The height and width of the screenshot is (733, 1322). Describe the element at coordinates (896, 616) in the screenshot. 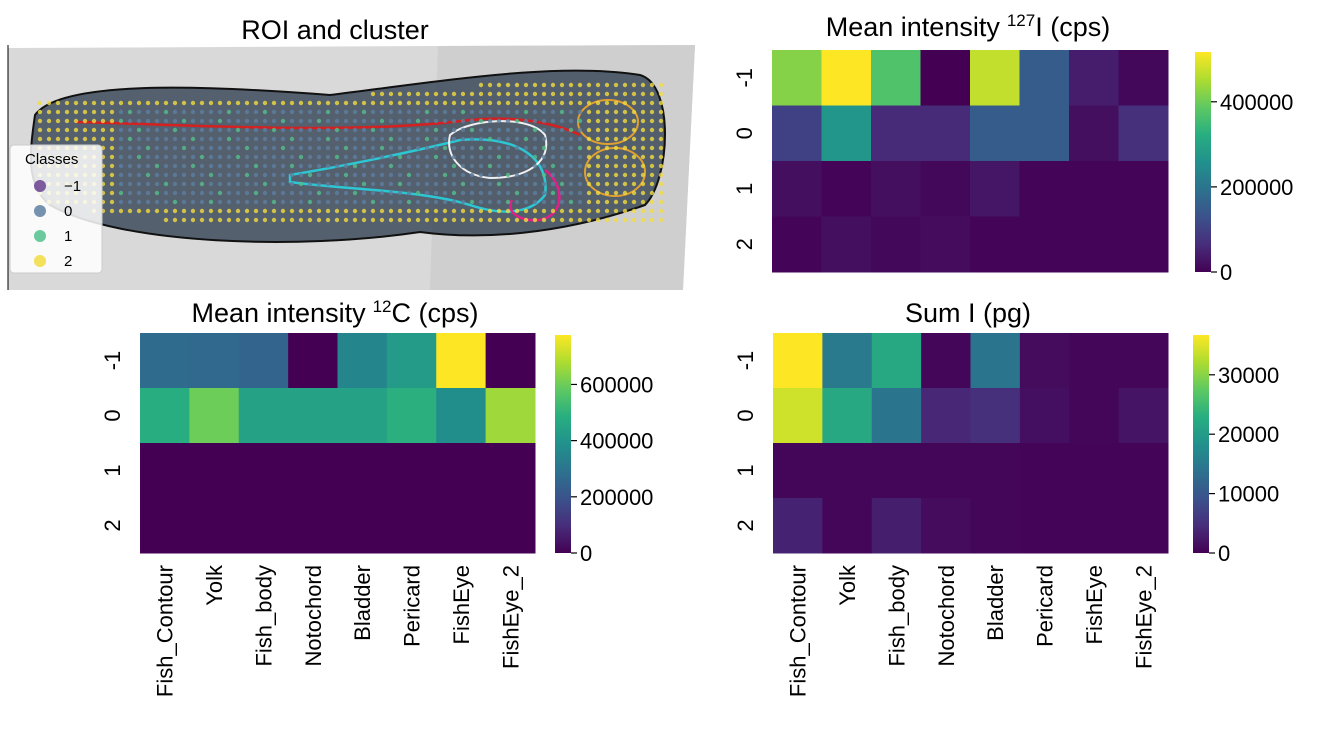

I see `x-tick-label: Fish_body` at that location.